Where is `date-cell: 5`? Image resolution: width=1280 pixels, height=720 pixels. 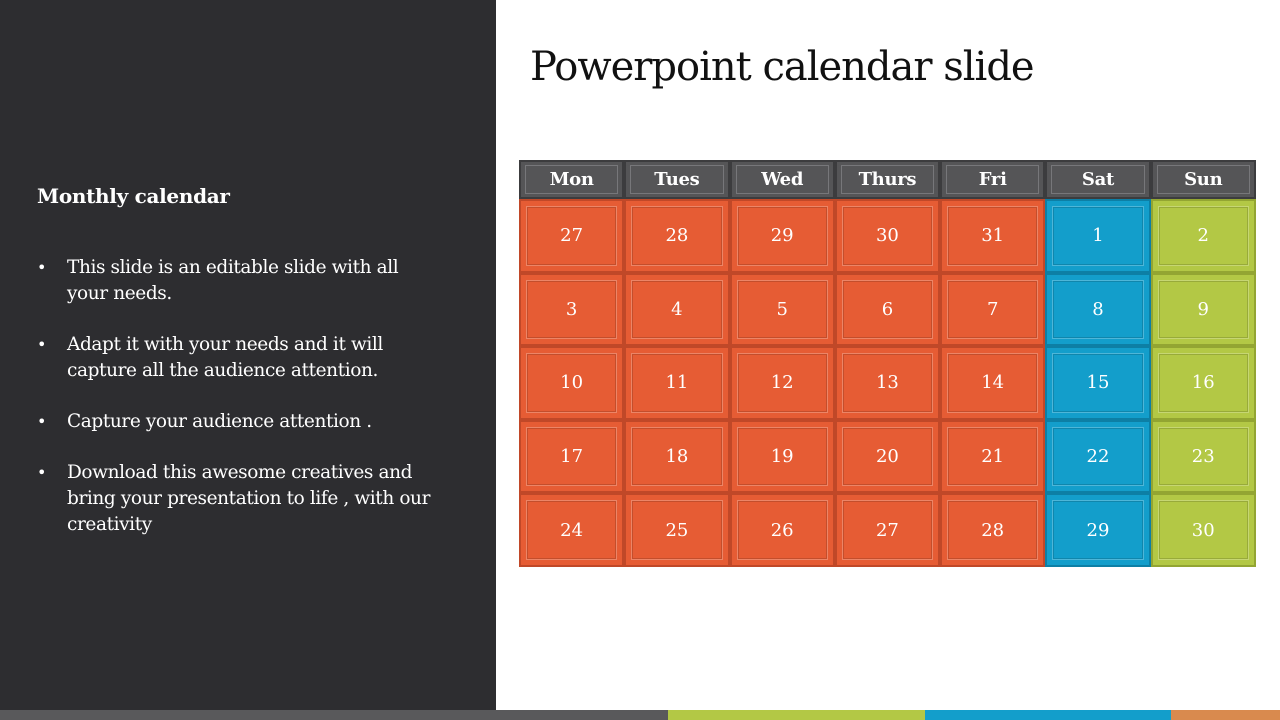
date-cell: 5 is located at coordinates (782, 309).